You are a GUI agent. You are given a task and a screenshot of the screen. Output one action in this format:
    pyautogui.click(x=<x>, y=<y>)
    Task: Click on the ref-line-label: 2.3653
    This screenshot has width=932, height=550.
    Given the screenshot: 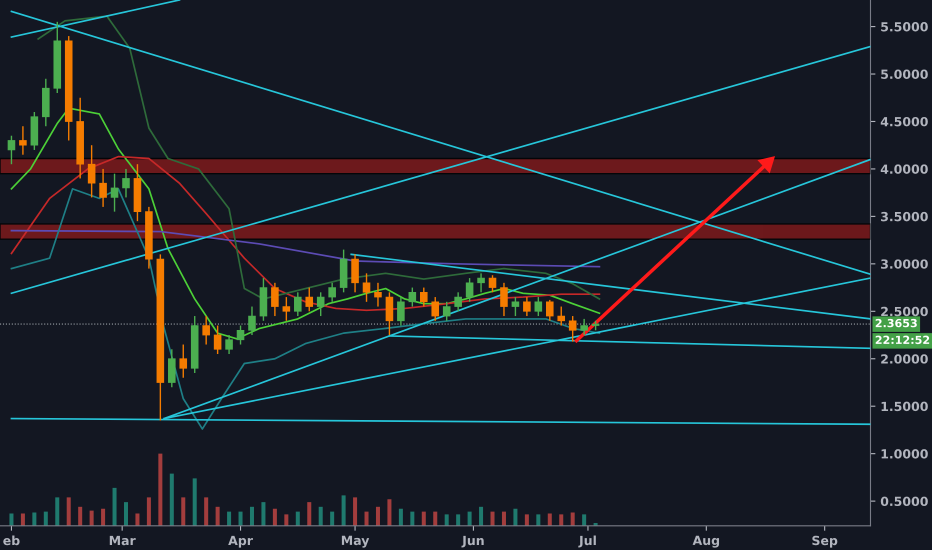 What is the action you would take?
    pyautogui.click(x=896, y=323)
    